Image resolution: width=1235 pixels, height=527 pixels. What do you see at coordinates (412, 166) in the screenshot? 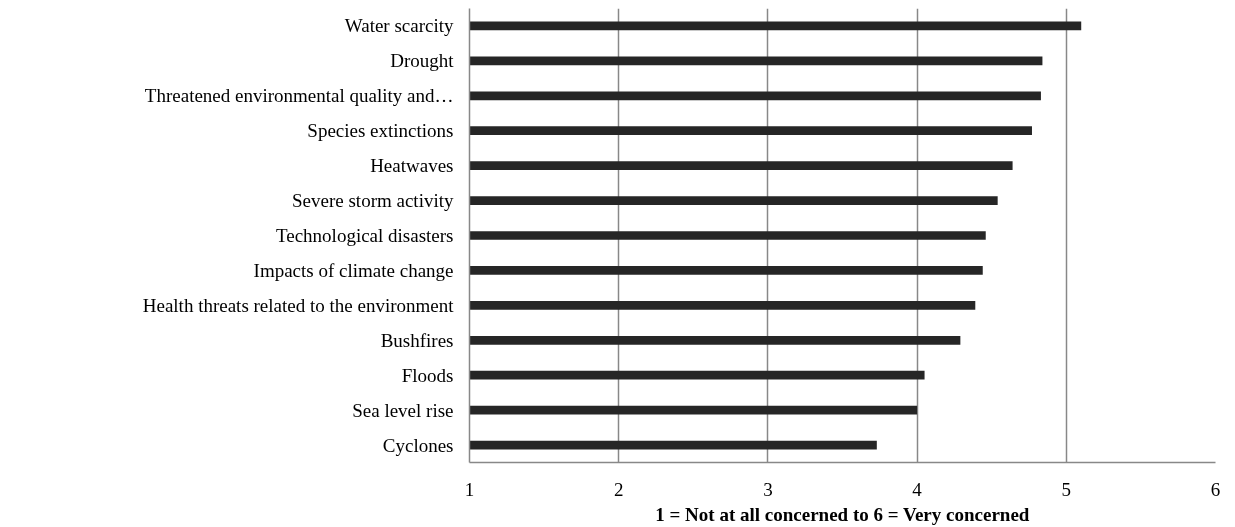
I see `y-tick-label: Heatwaves` at bounding box center [412, 166].